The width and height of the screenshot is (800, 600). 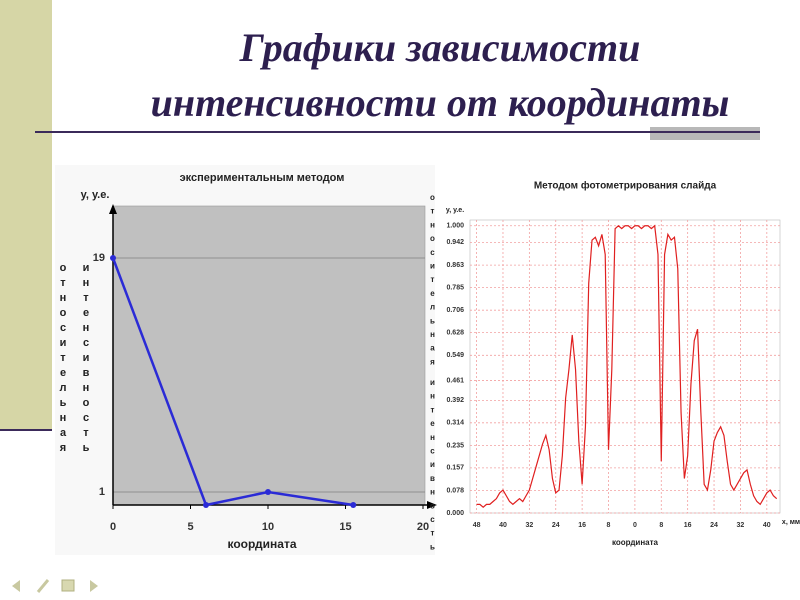 I want to click on x-unit-label: х, мм, so click(x=791, y=522).